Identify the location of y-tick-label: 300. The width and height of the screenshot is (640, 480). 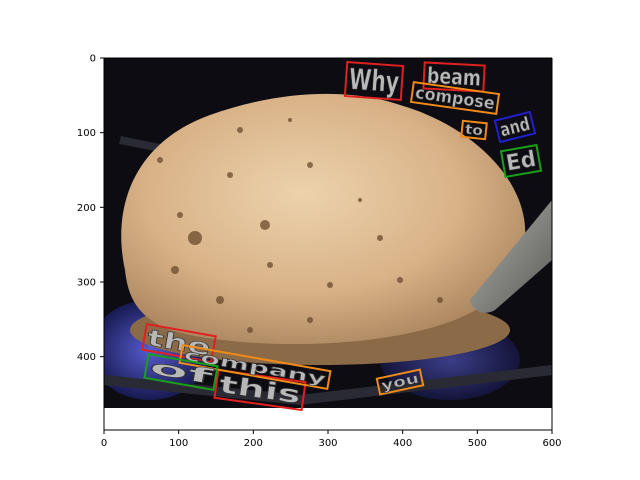
(86, 283).